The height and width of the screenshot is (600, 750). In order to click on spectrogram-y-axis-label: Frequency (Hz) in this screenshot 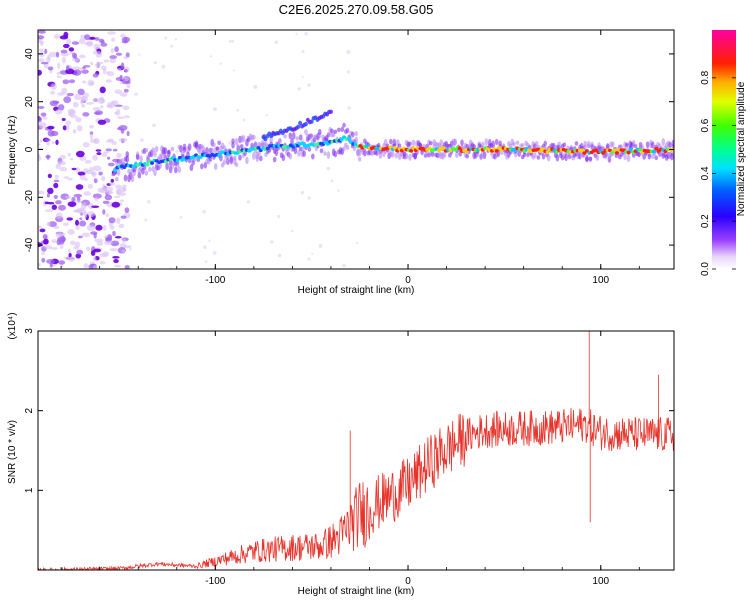, I will do `click(12, 150)`.